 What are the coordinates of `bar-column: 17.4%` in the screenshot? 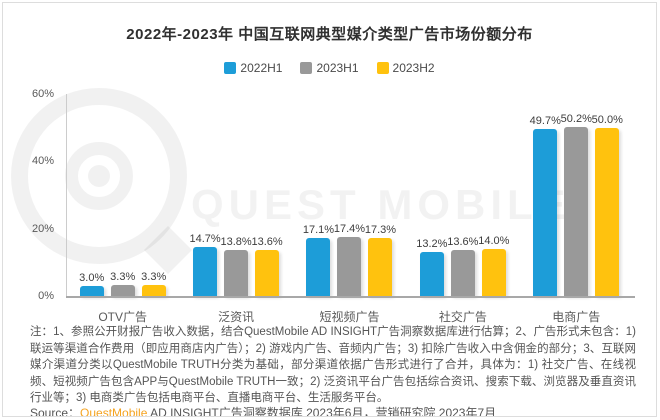 It's located at (349, 195).